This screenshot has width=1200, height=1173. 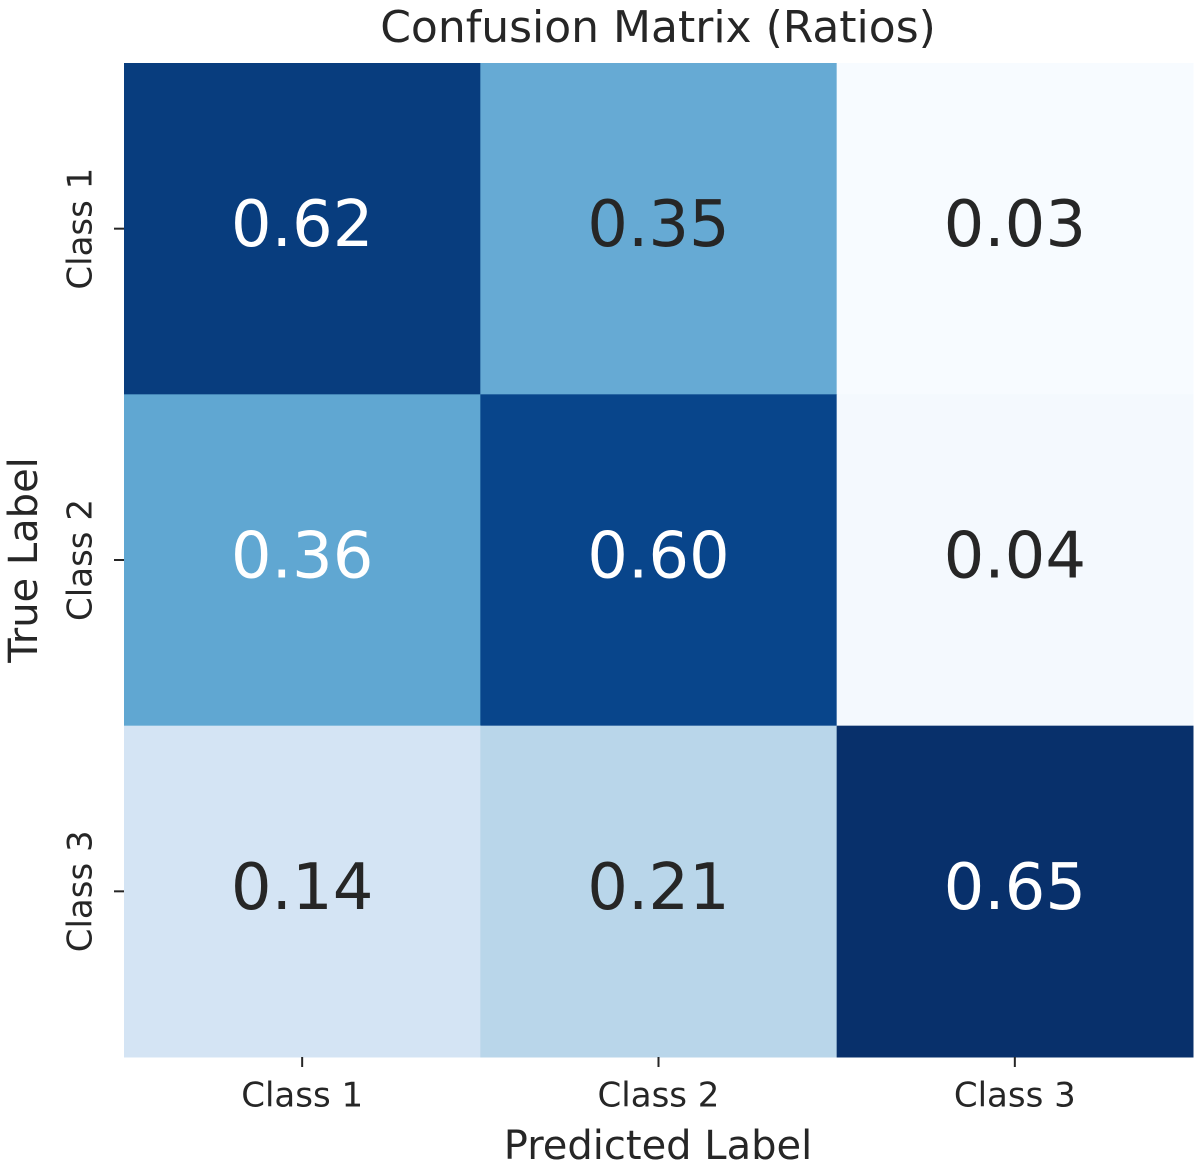 I want to click on cell-label: 0.65, so click(x=1015, y=888).